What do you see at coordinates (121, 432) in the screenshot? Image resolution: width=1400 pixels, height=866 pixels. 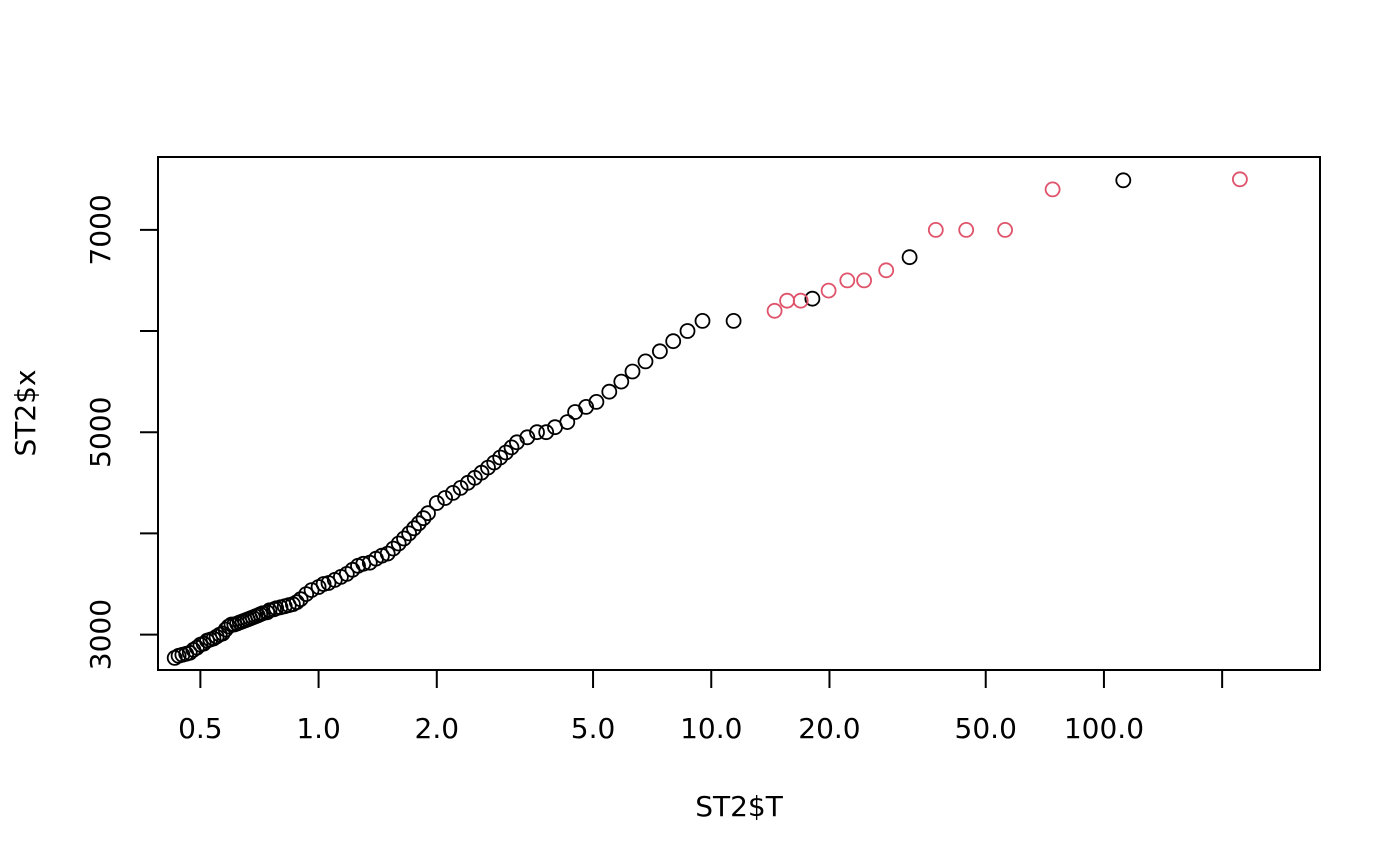 I see `y-axis: 3000 5000 7000` at bounding box center [121, 432].